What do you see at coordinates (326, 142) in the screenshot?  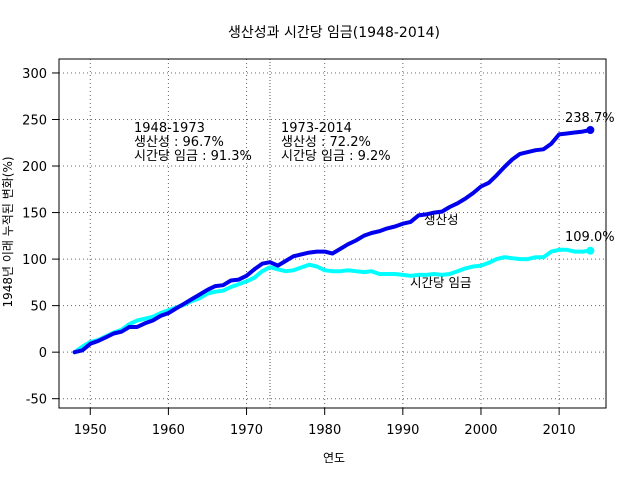 I see `annotation-2-line-2: 생산성 : 72.2%` at bounding box center [326, 142].